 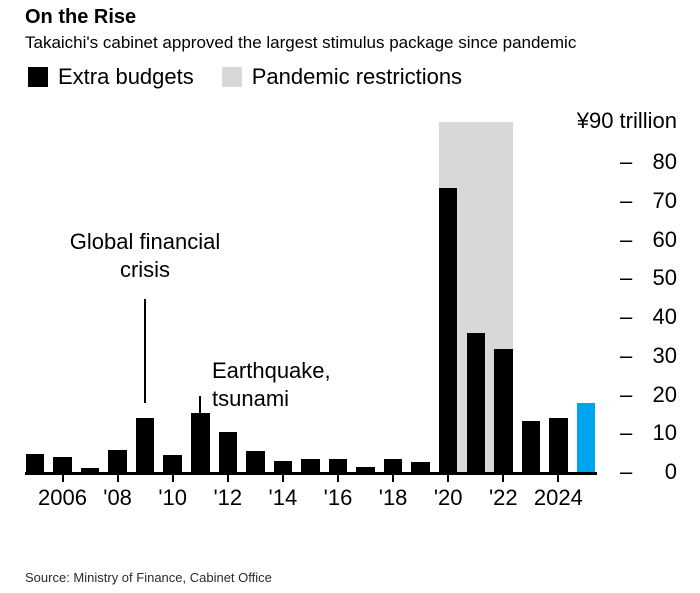 I want to click on legend-swatch-gray-icon, so click(x=231, y=77).